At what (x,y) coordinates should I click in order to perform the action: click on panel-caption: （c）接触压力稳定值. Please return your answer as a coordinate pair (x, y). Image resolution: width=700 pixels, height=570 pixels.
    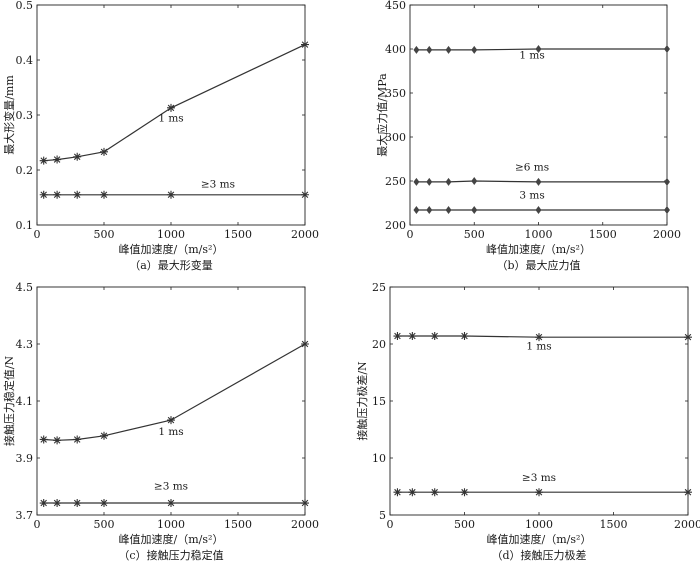
    Looking at the image, I should click on (170, 555).